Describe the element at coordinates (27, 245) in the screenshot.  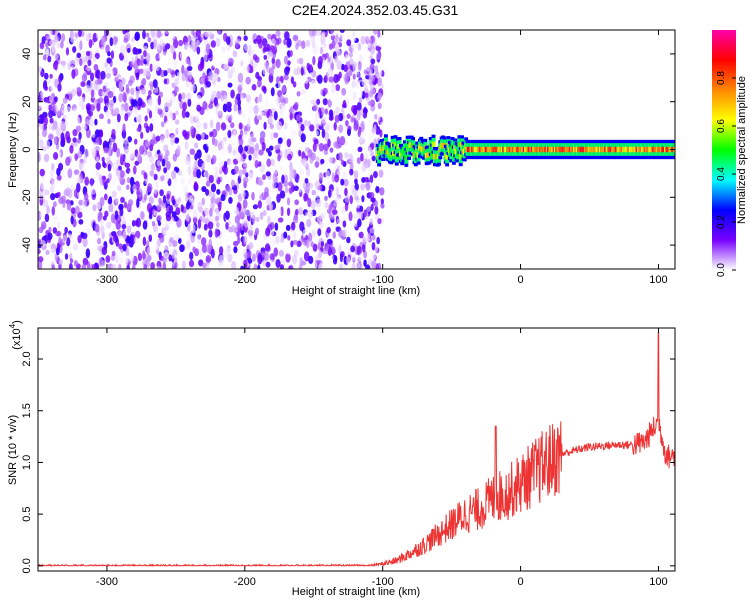
I see `spectrogram-y-tick-label: -40` at that location.